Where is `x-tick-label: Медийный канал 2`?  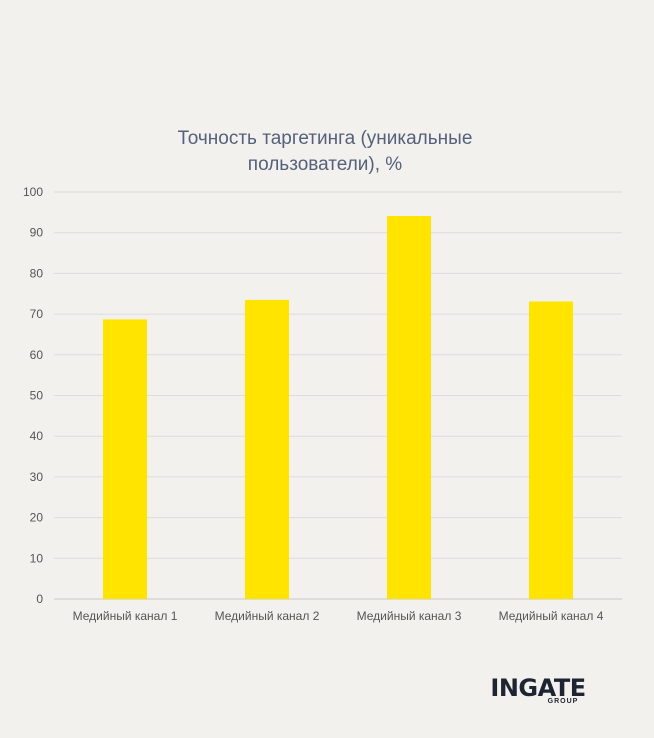
x-tick-label: Медийный канал 2 is located at coordinates (267, 616).